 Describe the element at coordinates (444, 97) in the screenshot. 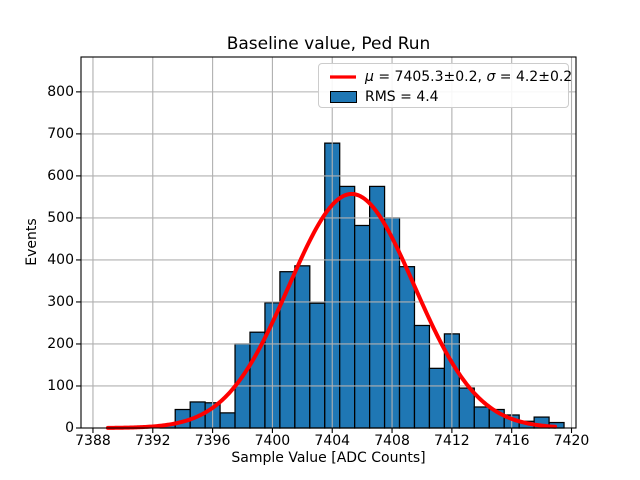

I see `legend-entry-hist: RMS = 4.4` at that location.